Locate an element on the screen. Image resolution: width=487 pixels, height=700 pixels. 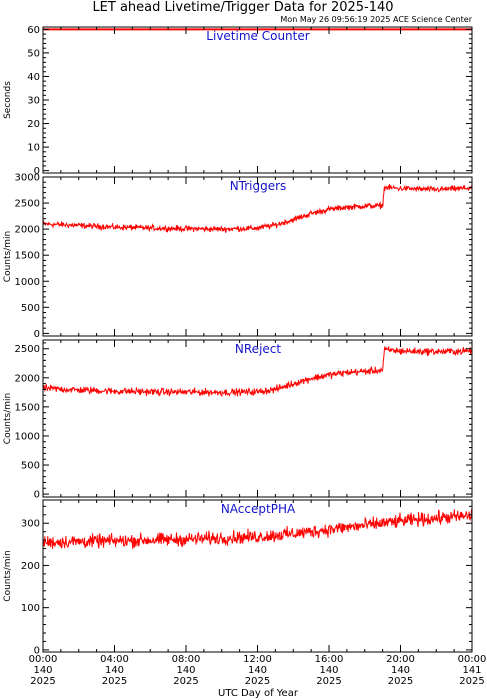
panel-title: Livetime Counter is located at coordinates (257, 36).